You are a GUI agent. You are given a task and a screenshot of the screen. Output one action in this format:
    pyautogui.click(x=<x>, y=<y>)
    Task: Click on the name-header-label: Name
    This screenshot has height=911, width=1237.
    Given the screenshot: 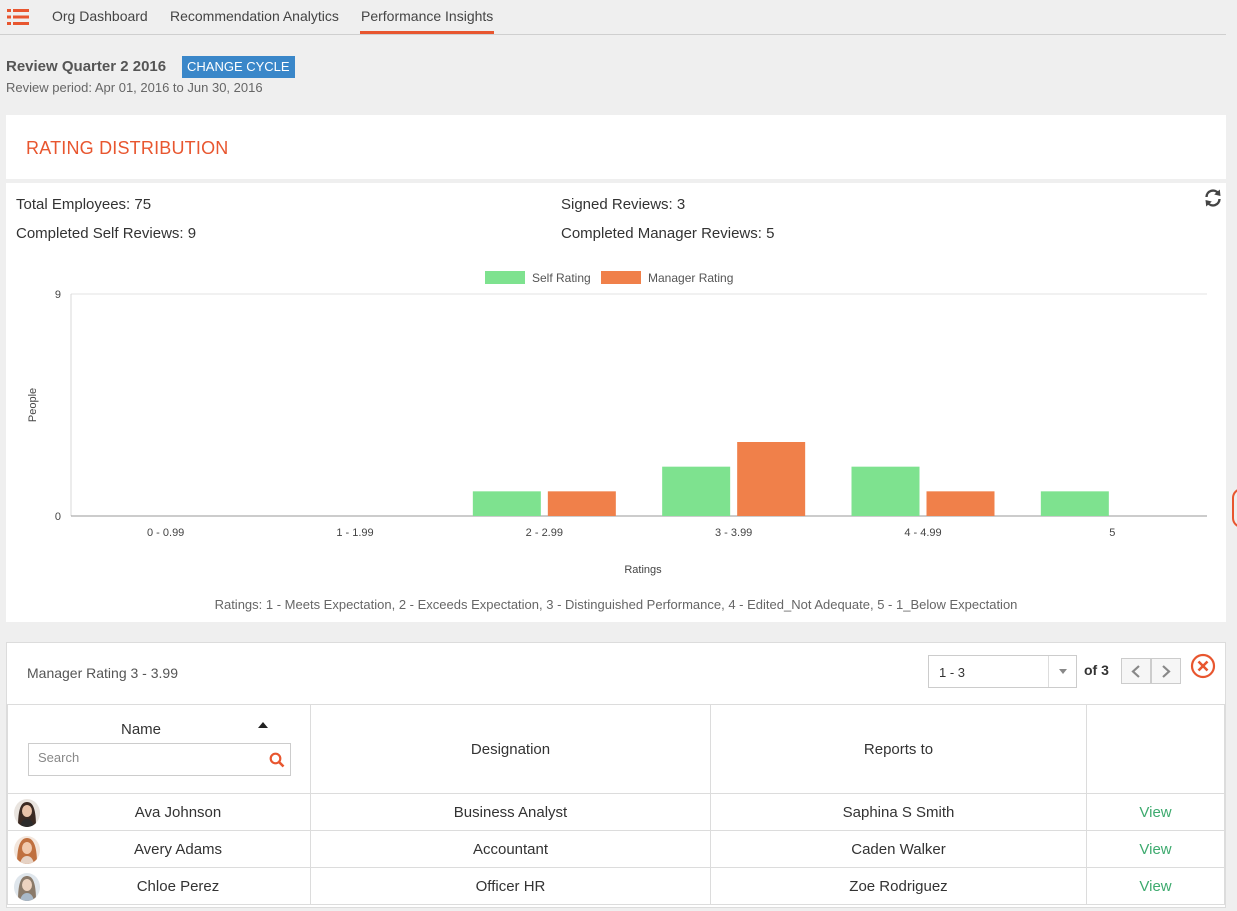 What is the action you would take?
    pyautogui.click(x=141, y=729)
    